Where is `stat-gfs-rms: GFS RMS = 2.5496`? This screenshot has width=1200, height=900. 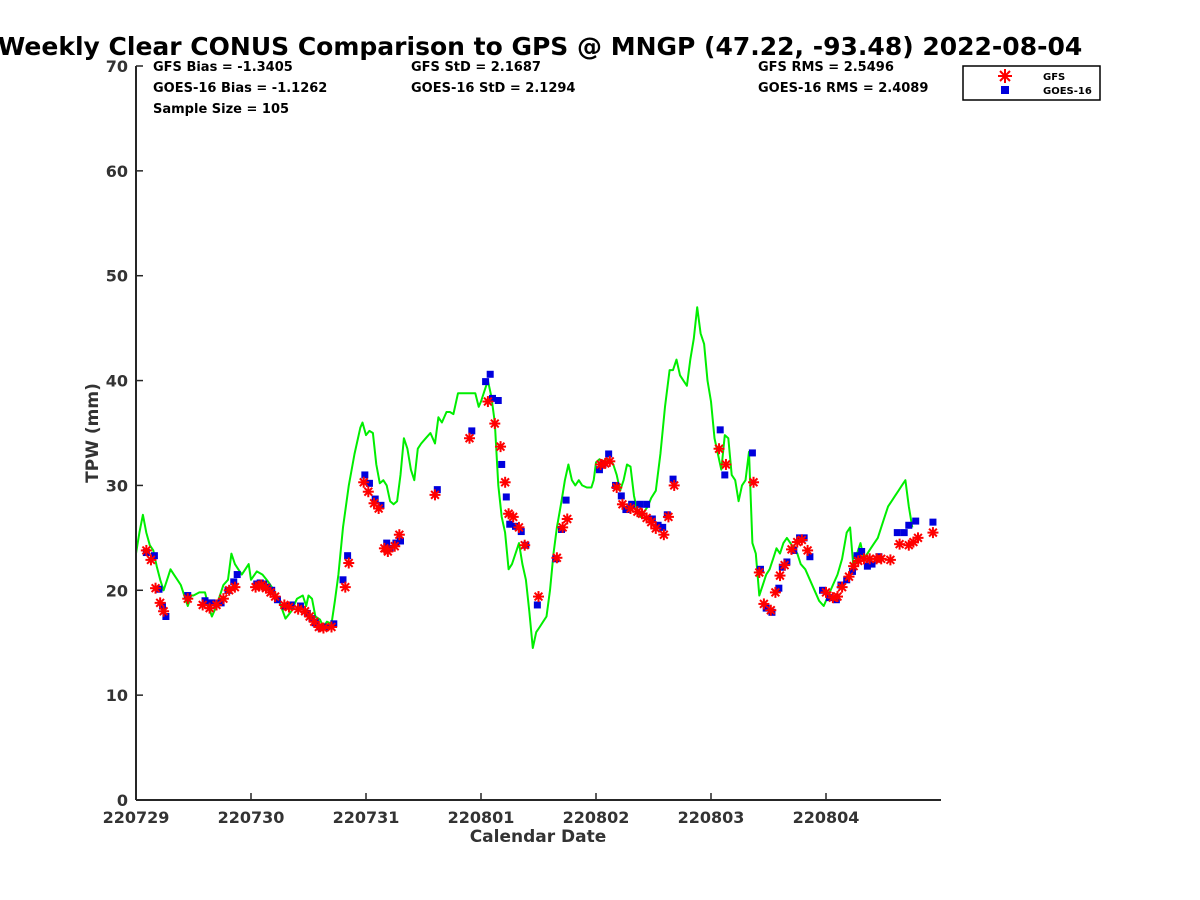 stat-gfs-rms: GFS RMS = 2.5496 is located at coordinates (826, 67).